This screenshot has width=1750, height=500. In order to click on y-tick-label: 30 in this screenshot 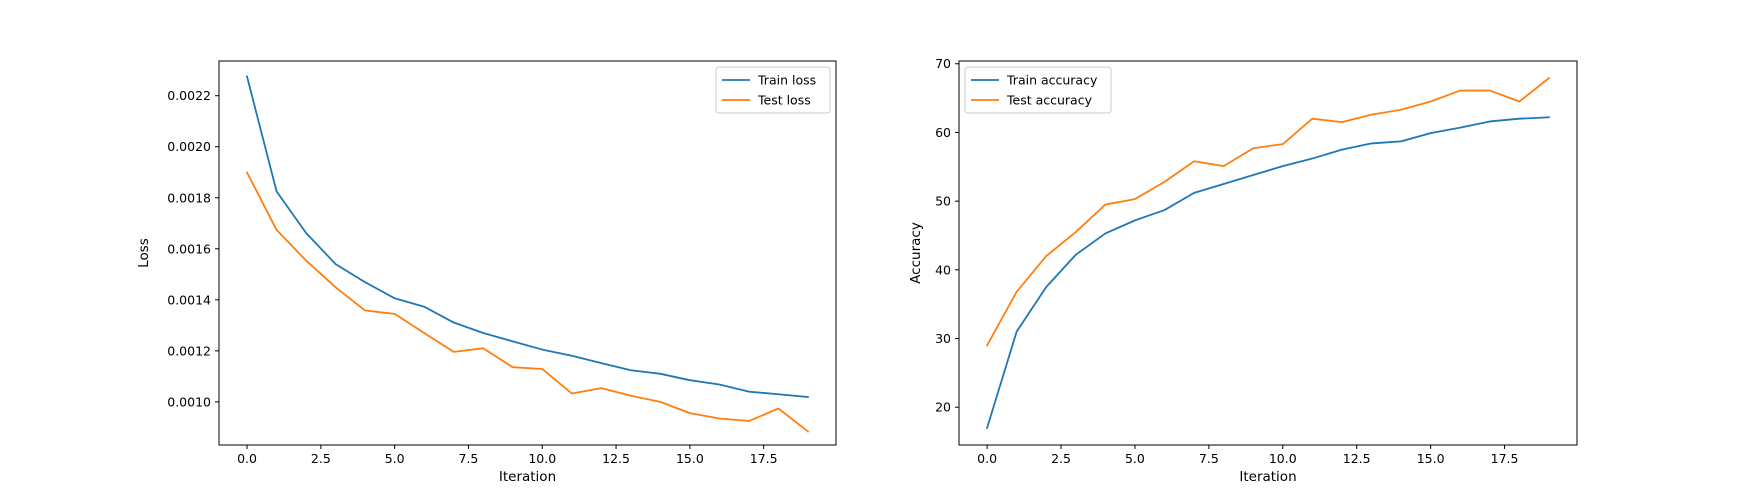, I will do `click(943, 338)`.